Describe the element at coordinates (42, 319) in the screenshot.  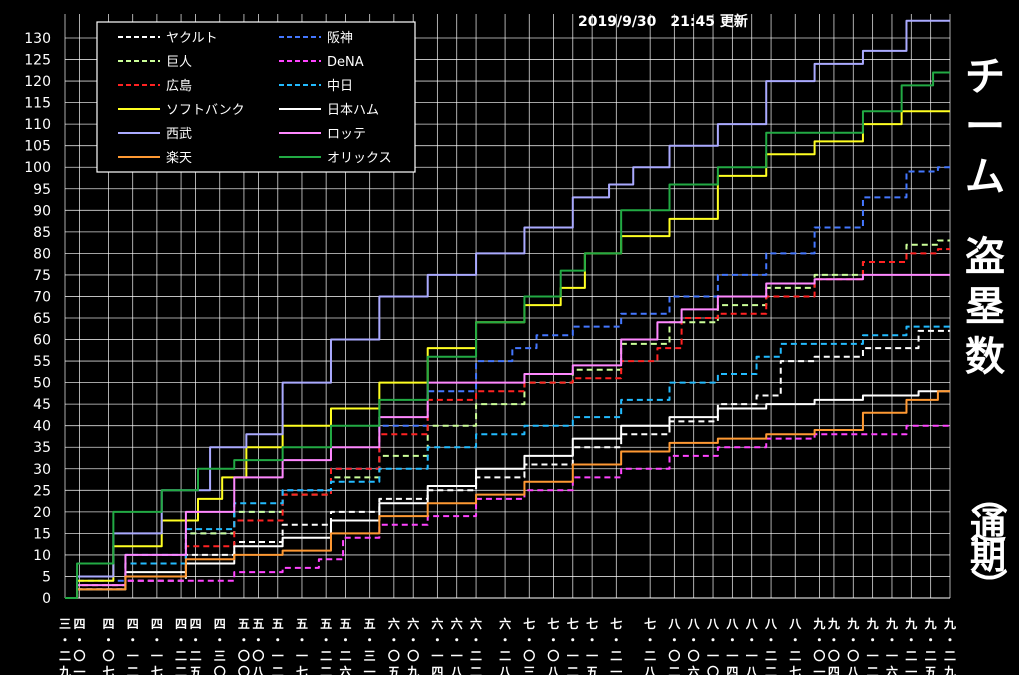
I see `y-tick-label: 65` at that location.